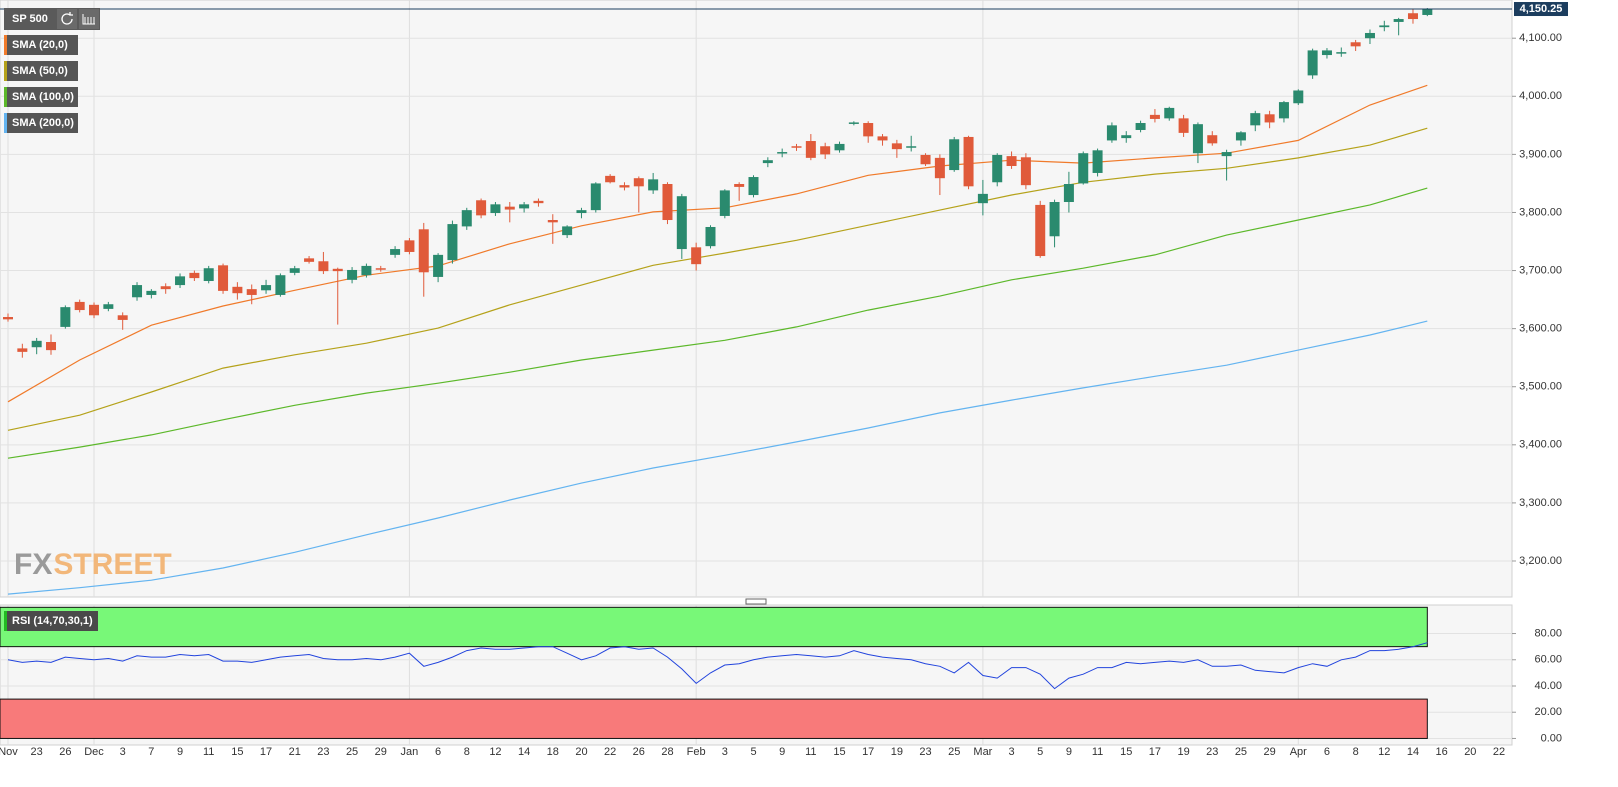 The image size is (1618, 787). What do you see at coordinates (1540, 270) in the screenshot?
I see `y-tick-label: 3,700.00` at bounding box center [1540, 270].